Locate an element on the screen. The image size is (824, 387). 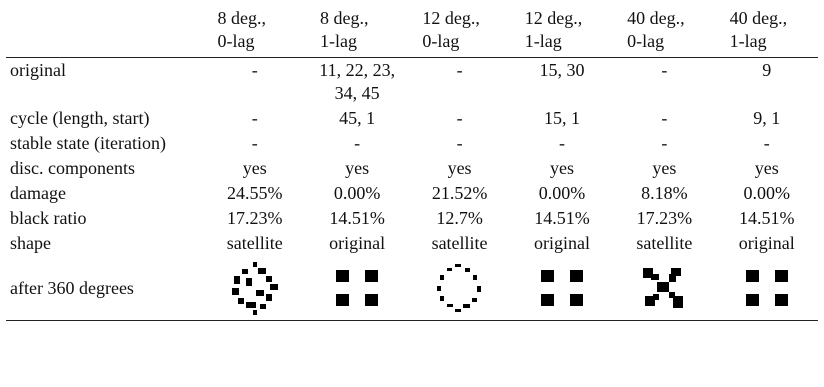
cell: 21.52% is located at coordinates (459, 193).